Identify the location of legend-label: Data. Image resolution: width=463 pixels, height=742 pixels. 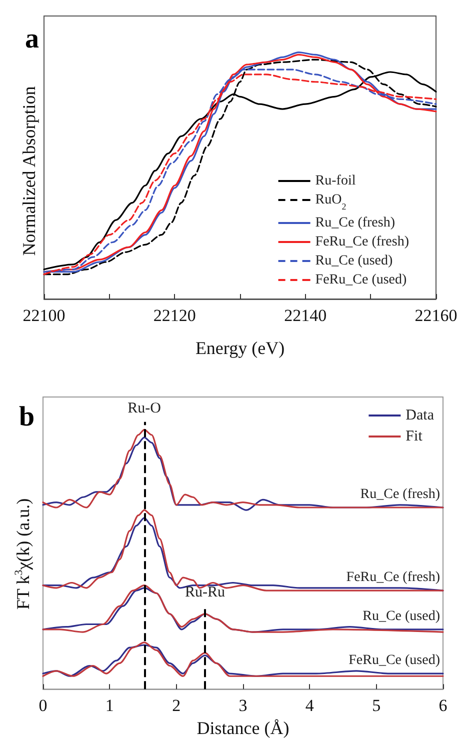
(420, 416).